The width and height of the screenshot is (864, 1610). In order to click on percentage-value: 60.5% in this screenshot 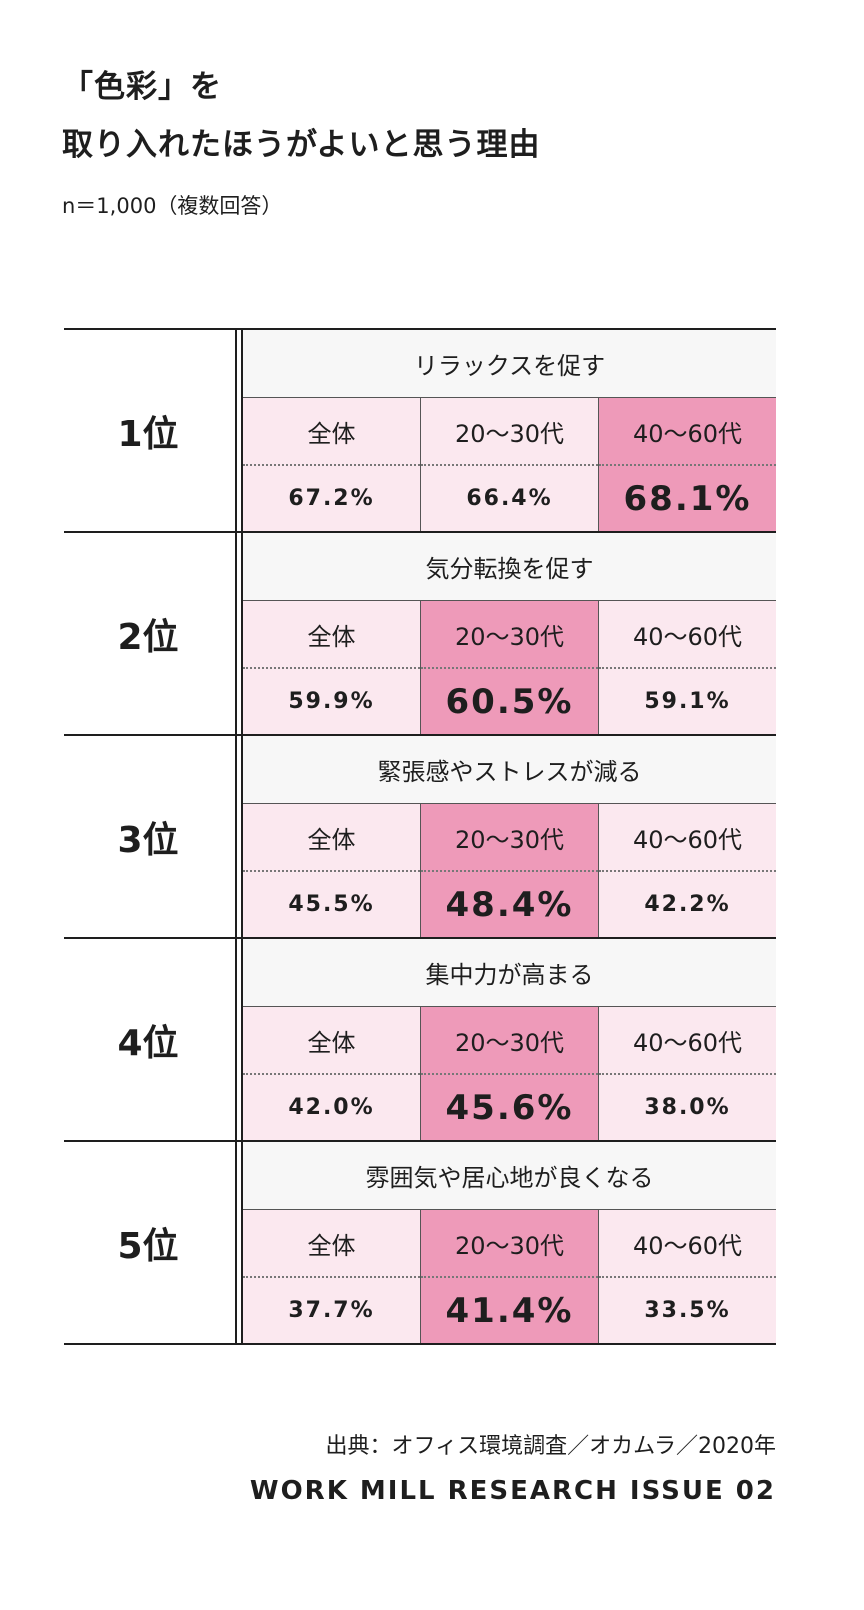, I will do `click(509, 701)`.